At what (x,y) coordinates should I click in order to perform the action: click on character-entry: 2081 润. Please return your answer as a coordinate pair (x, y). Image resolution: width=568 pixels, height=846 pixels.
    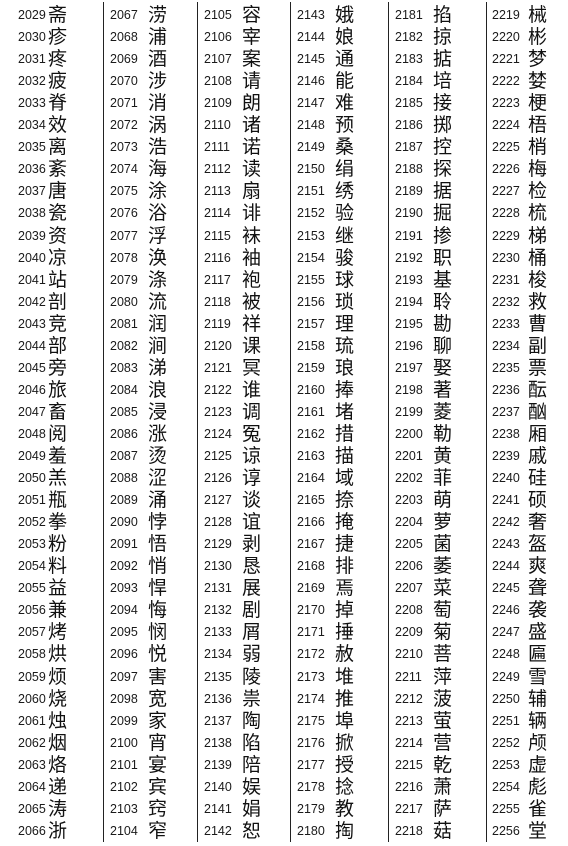
    Looking at the image, I should click on (138, 324).